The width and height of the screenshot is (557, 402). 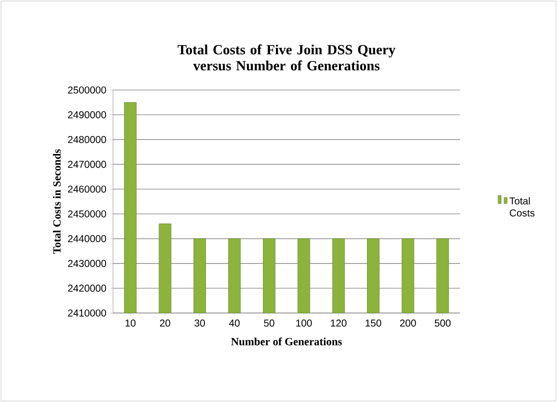 What do you see at coordinates (165, 323) in the screenshot?
I see `x-tick-label: 20` at bounding box center [165, 323].